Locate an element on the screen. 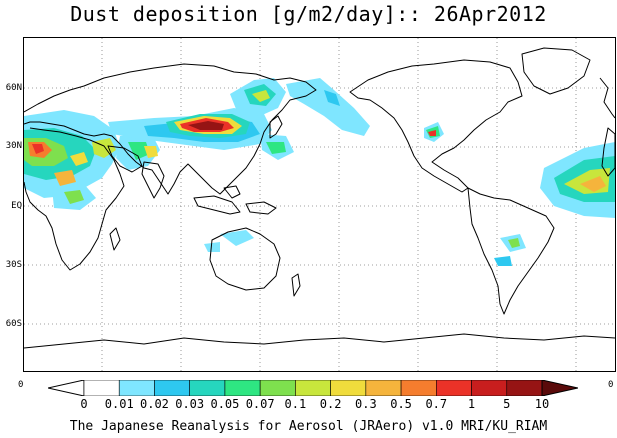 The height and width of the screenshot is (438, 617). colorbar-tick-label: 0.7 is located at coordinates (436, 404).